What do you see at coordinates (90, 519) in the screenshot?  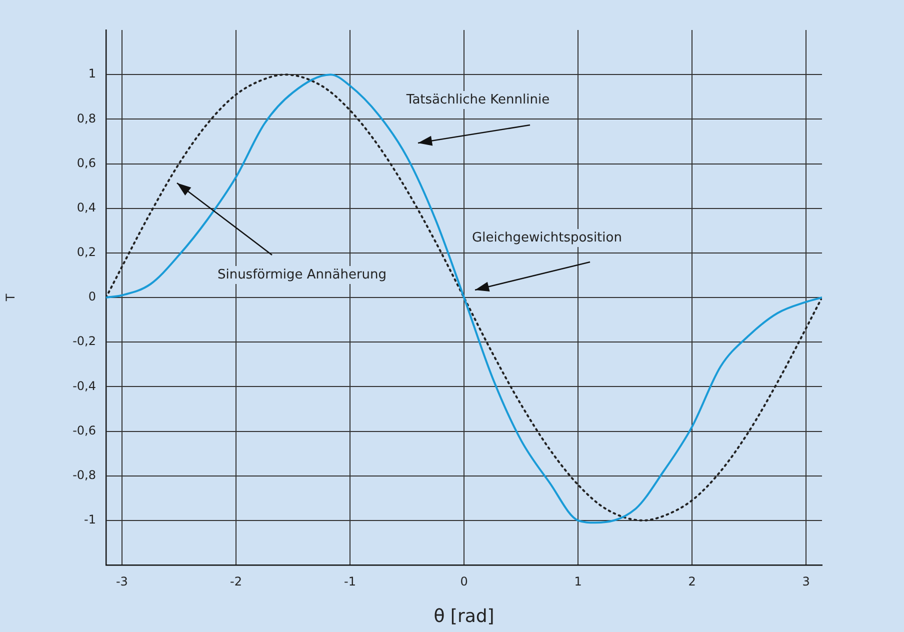 I see `y-tick-label: -1` at bounding box center [90, 519].